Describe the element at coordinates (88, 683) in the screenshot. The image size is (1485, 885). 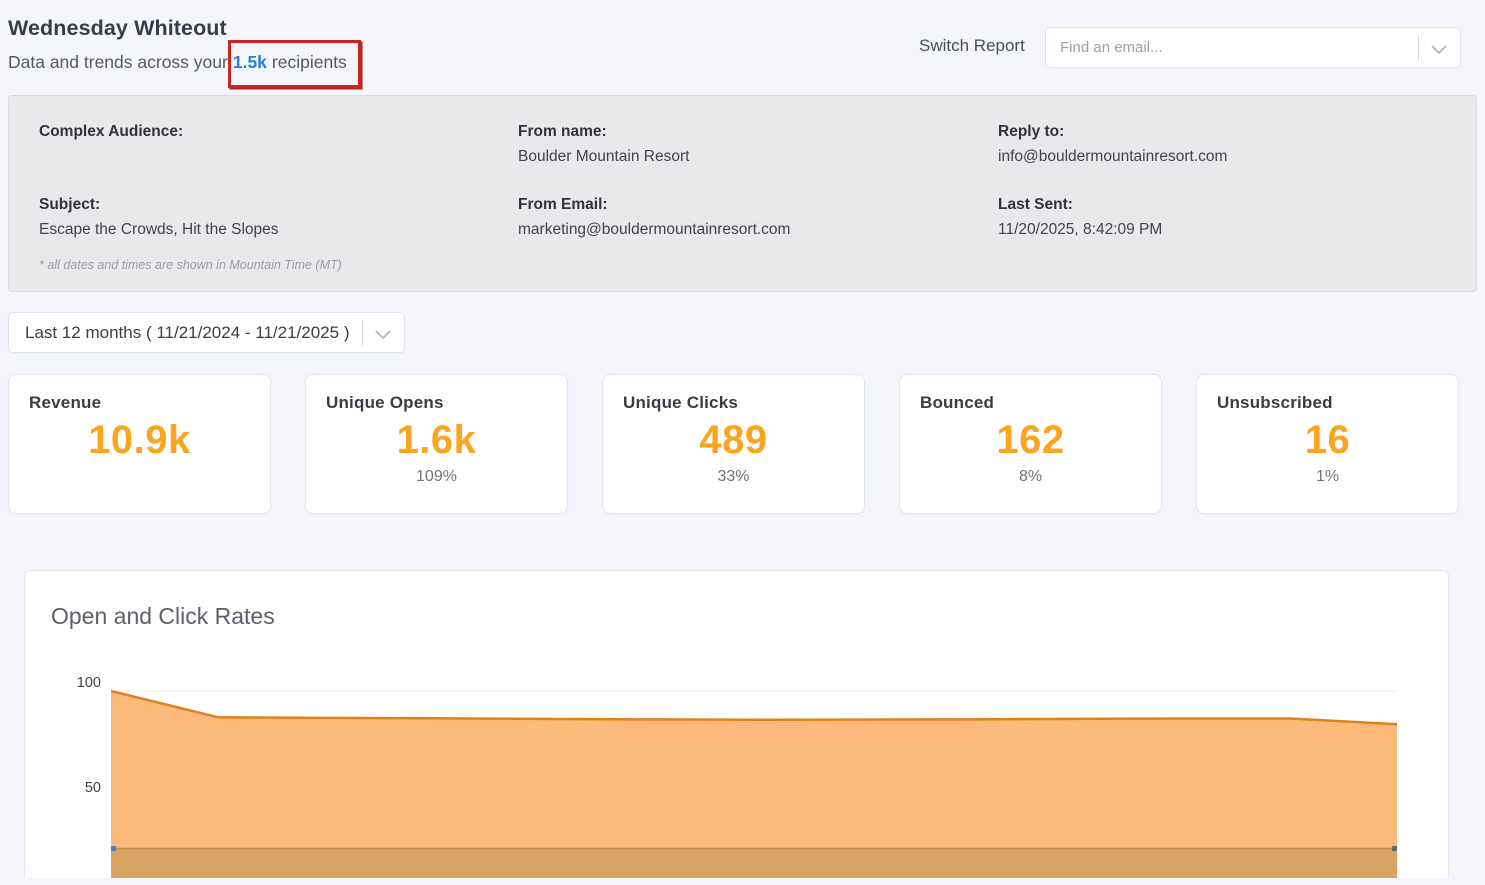
I see `y-axis-tick-100: 100` at that location.